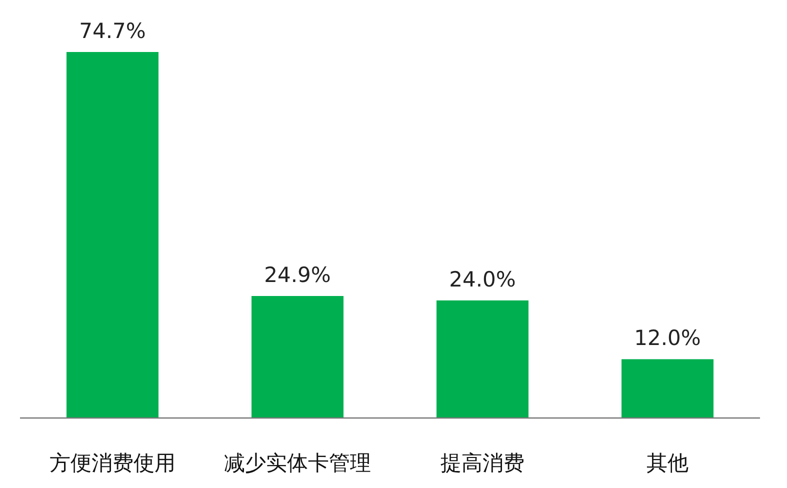 This screenshot has width=787, height=488. Describe the element at coordinates (667, 338) in the screenshot. I see `data-label: 12.0%` at that location.